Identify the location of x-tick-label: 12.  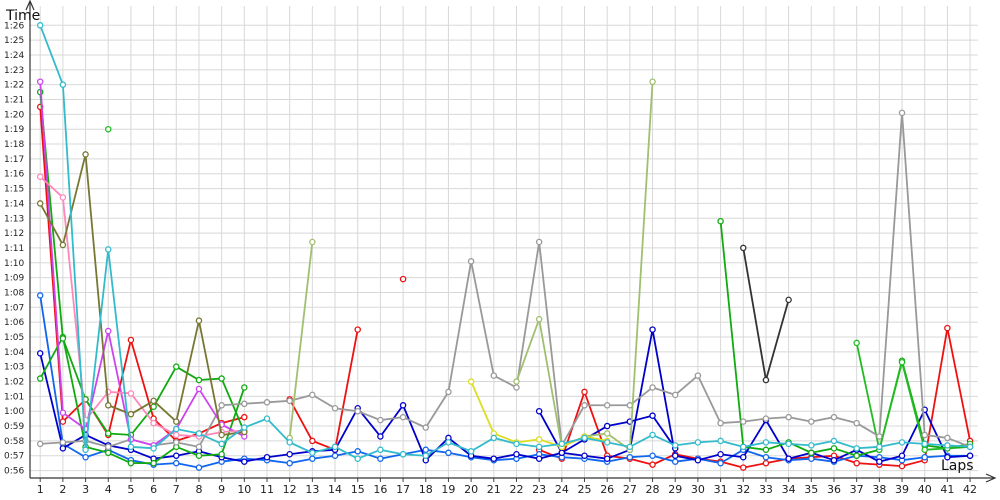
(290, 489).